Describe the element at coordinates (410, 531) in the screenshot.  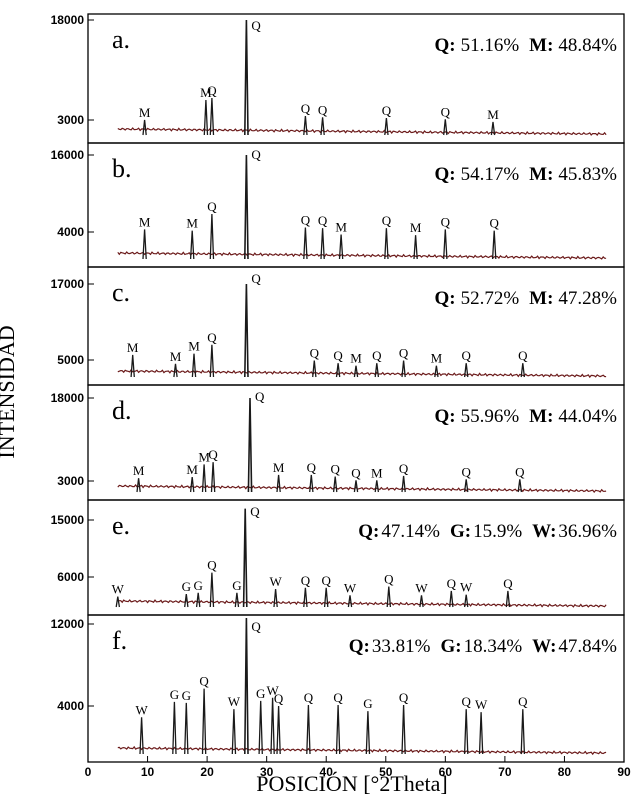
I see `phase-value: 47.14%` at that location.